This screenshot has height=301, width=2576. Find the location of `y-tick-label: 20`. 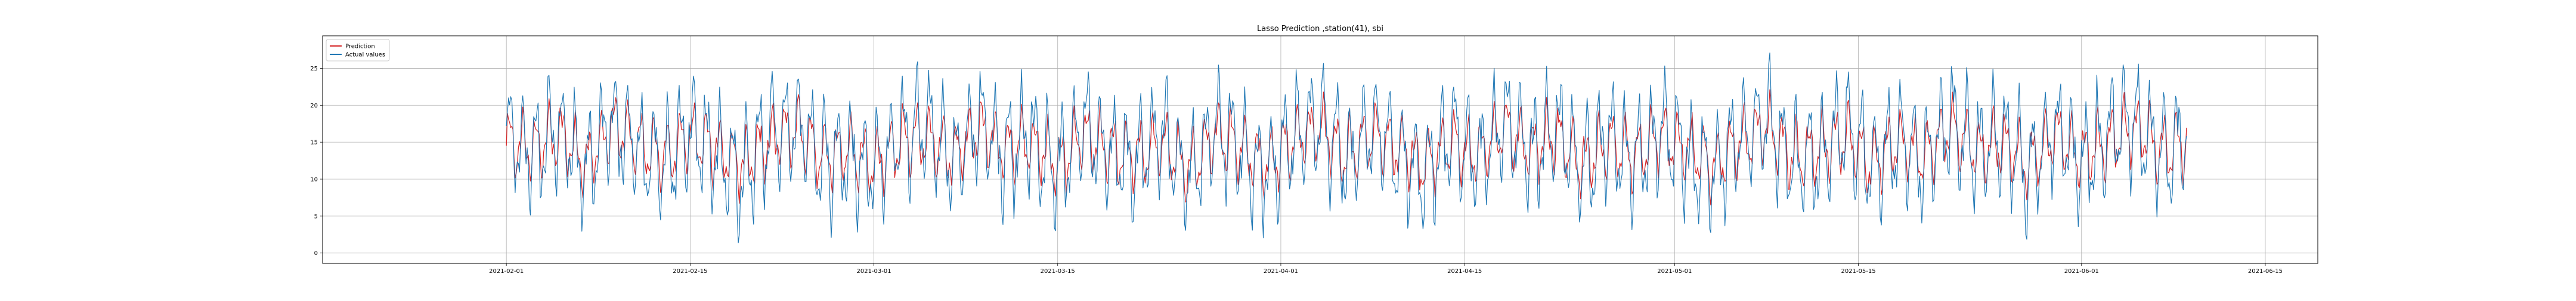

y-tick-label: 20 is located at coordinates (314, 106).